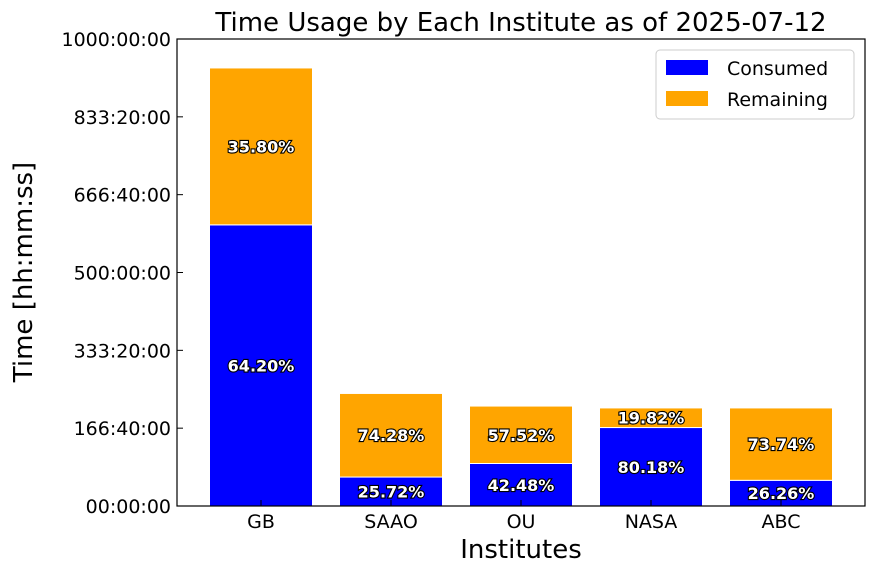 This screenshot has width=875, height=574. Describe the element at coordinates (391, 492) in the screenshot. I see `bar-label-consumed-saao: 25.72%` at that location.